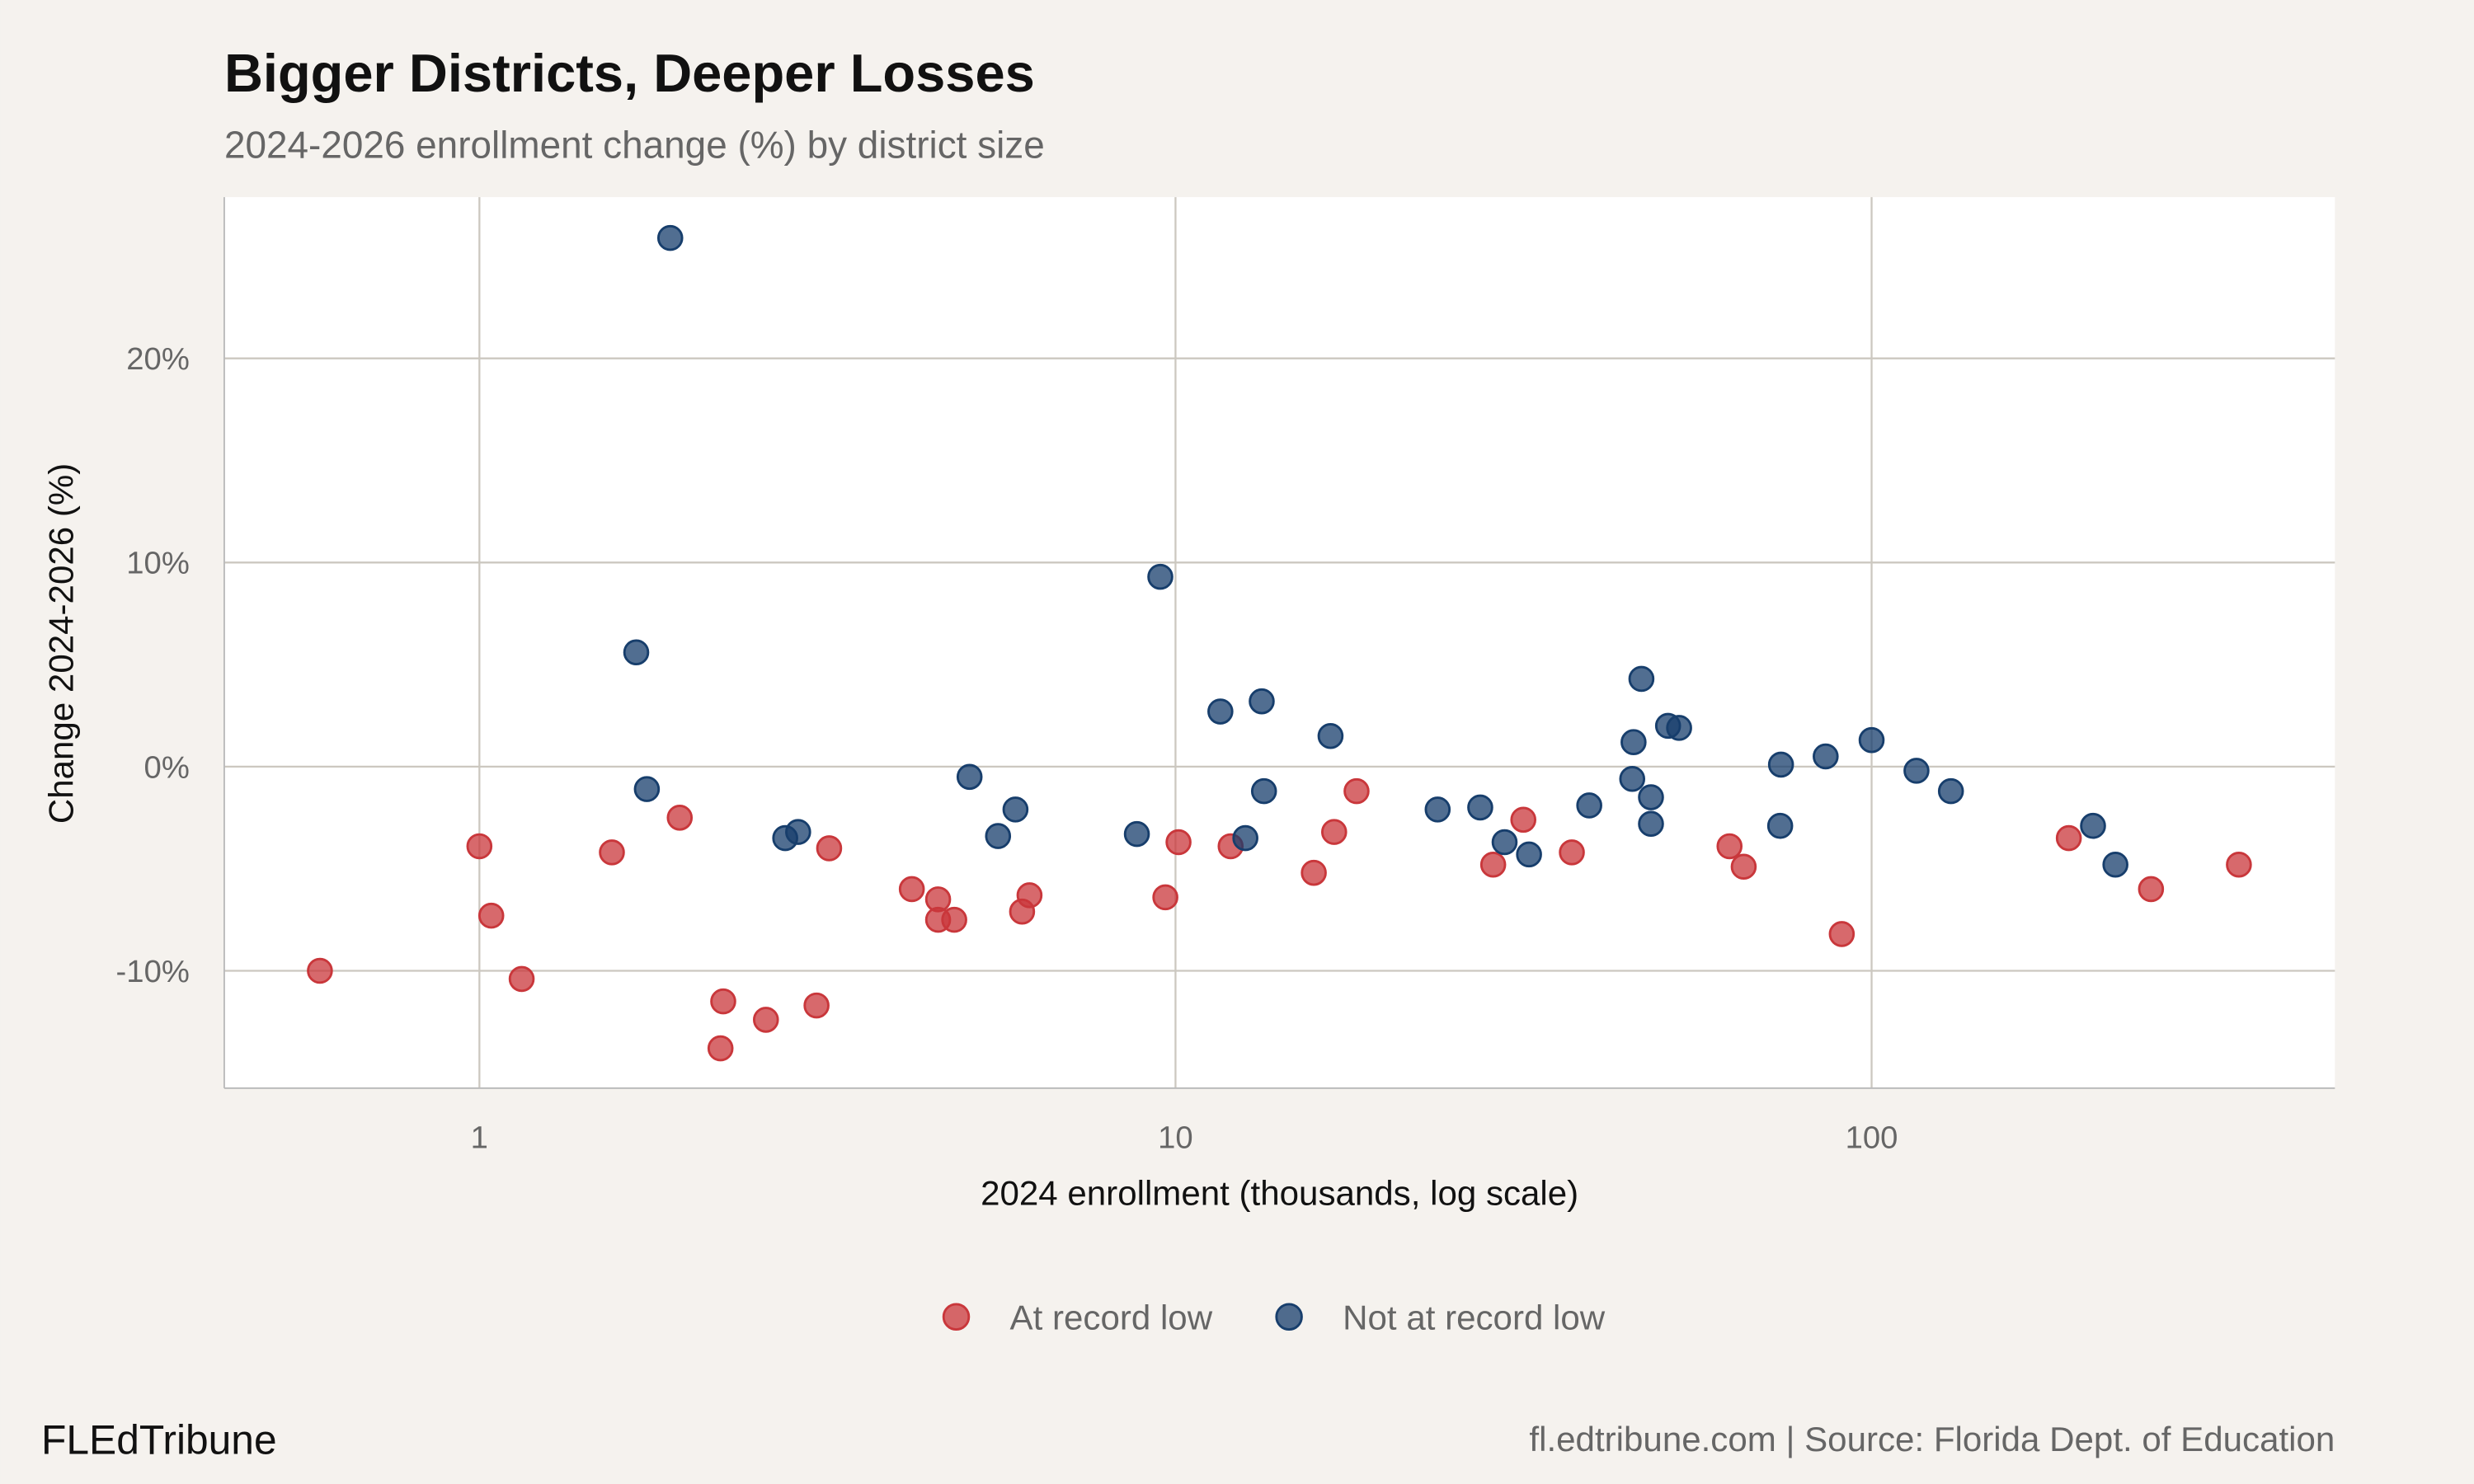 This screenshot has width=2474, height=1484. Describe the element at coordinates (167, 767) in the screenshot. I see `y-tick-label: 0%` at that location.